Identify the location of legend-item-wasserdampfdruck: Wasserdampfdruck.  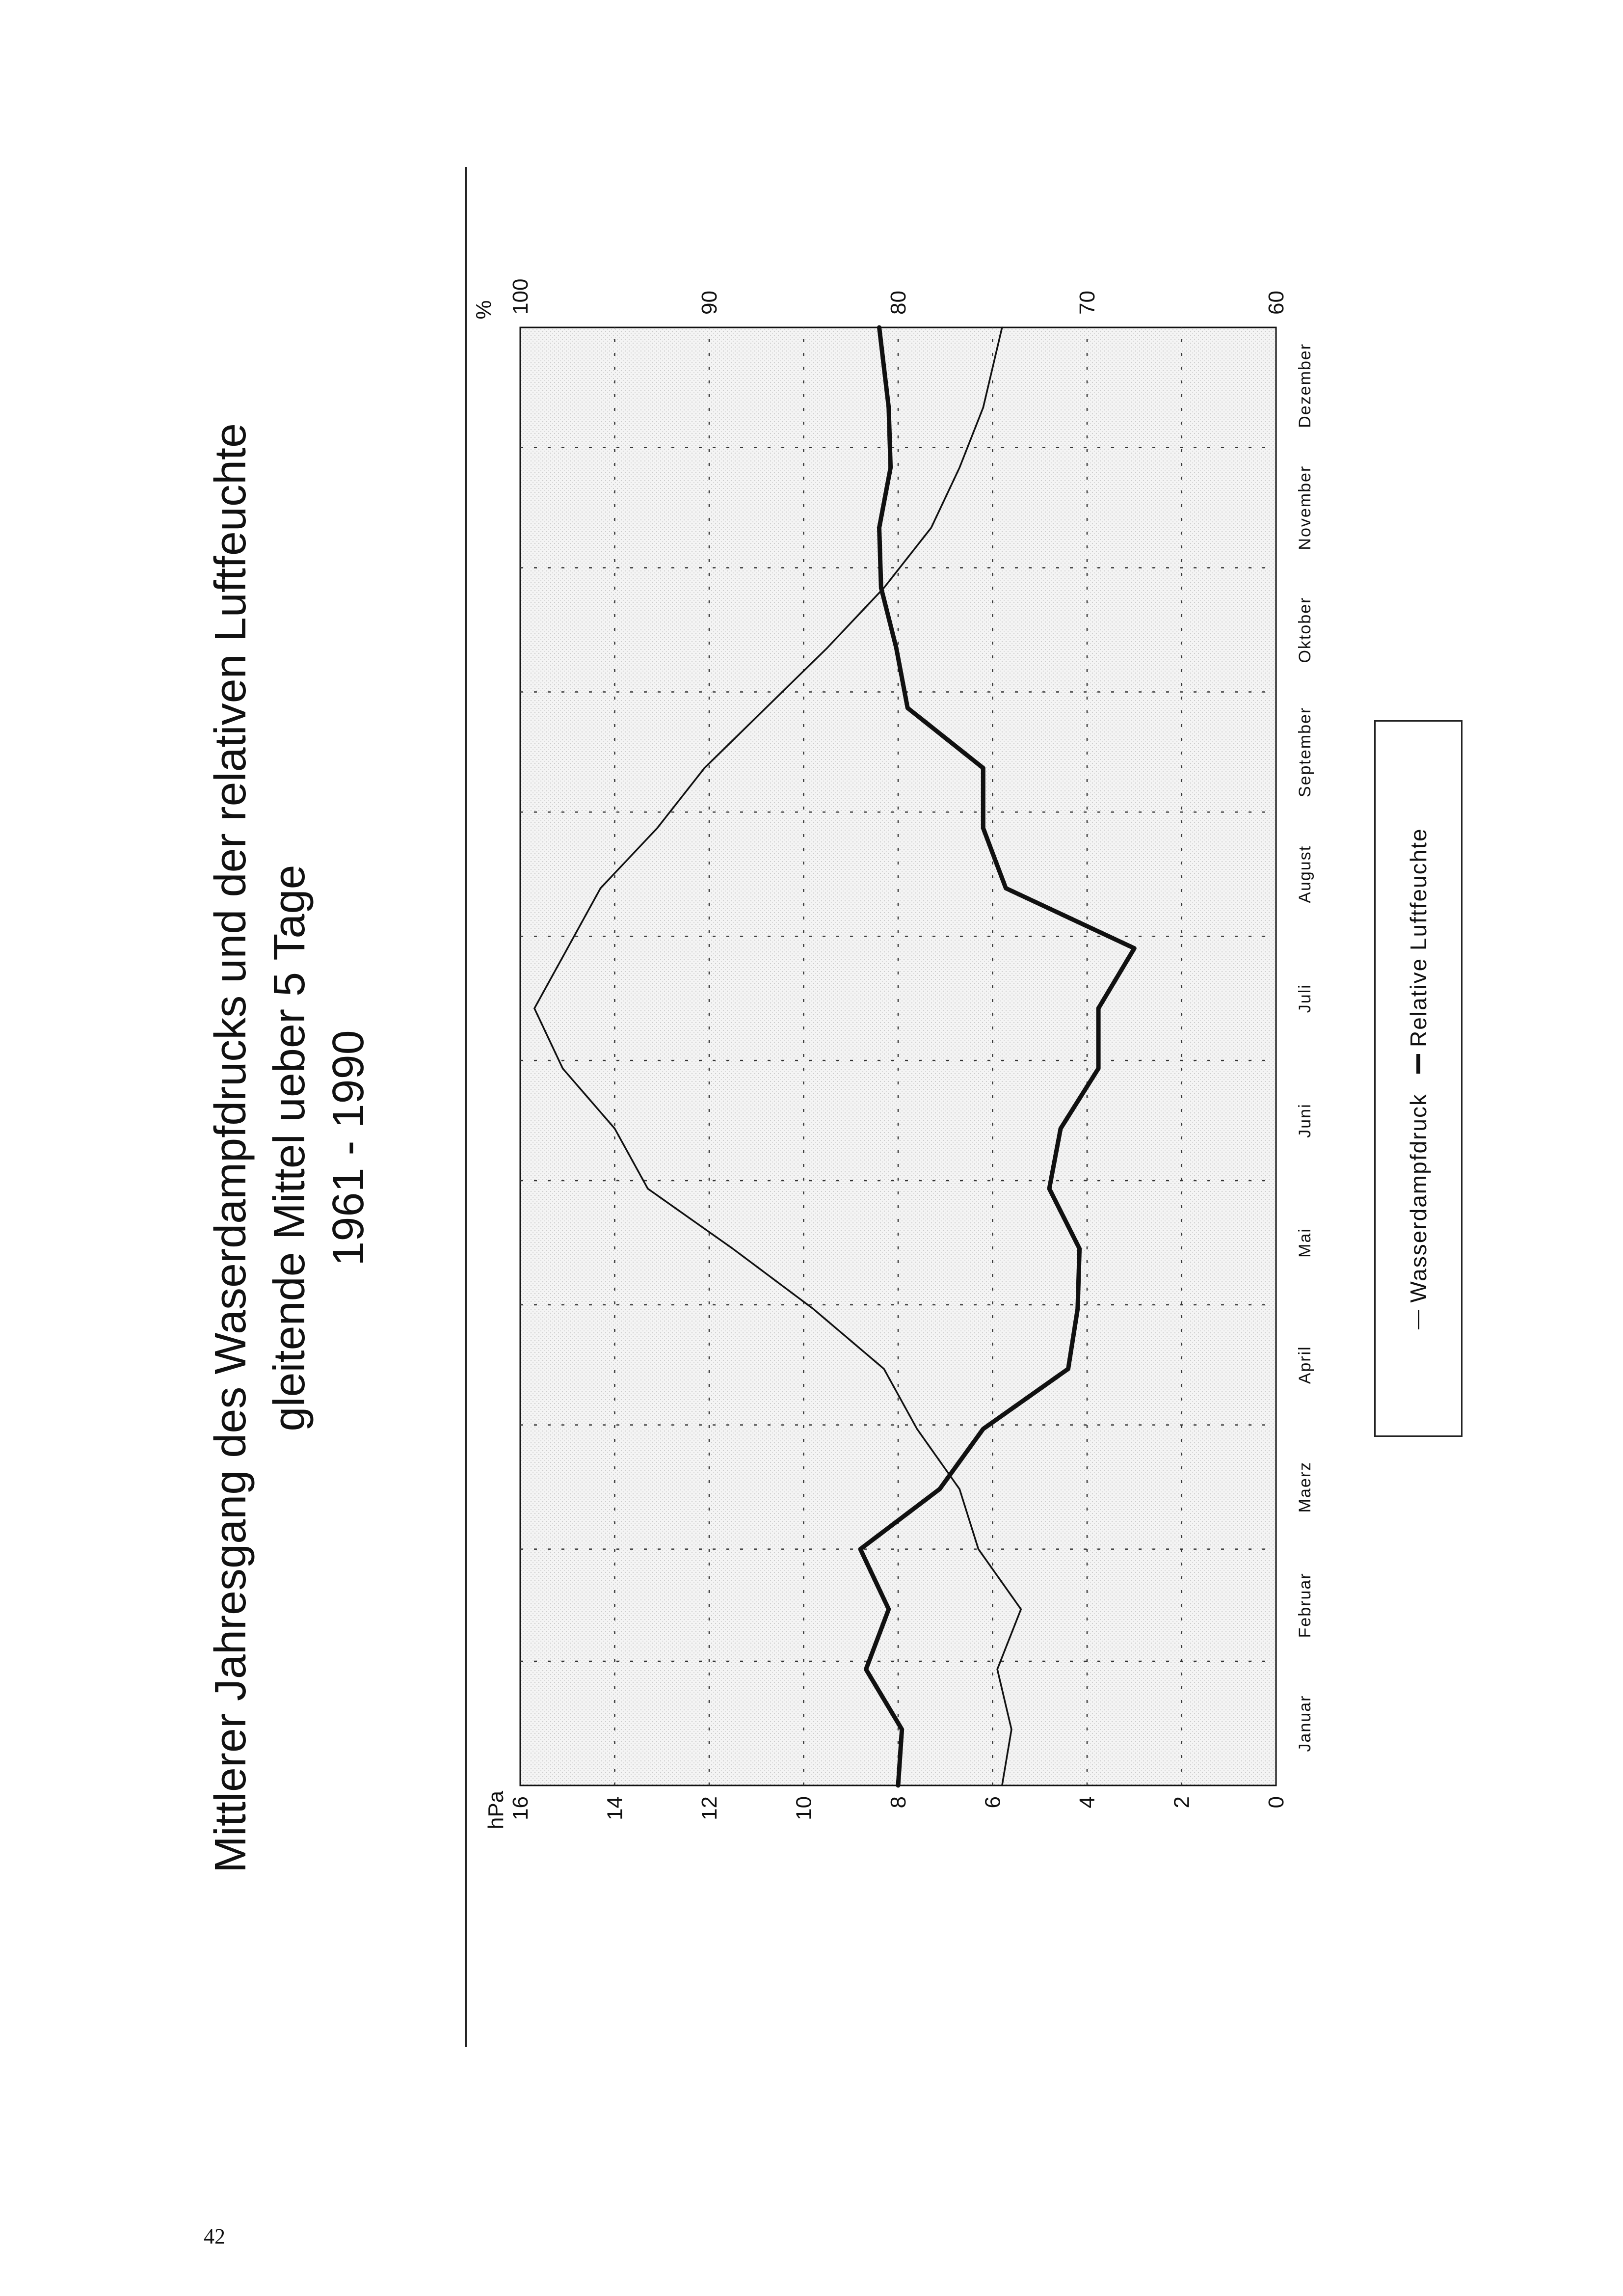
(1418, 1211).